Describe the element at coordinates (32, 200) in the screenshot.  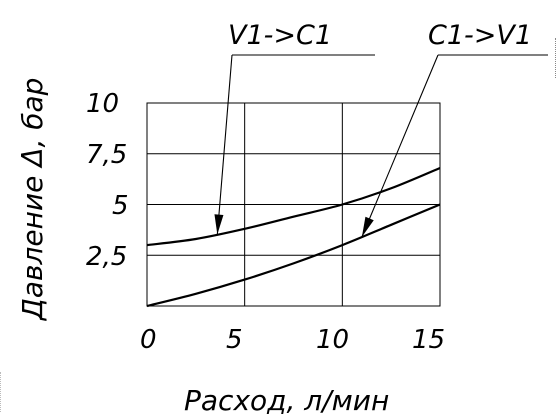
I see `y-axis-label: Давление Δ, бар` at that location.